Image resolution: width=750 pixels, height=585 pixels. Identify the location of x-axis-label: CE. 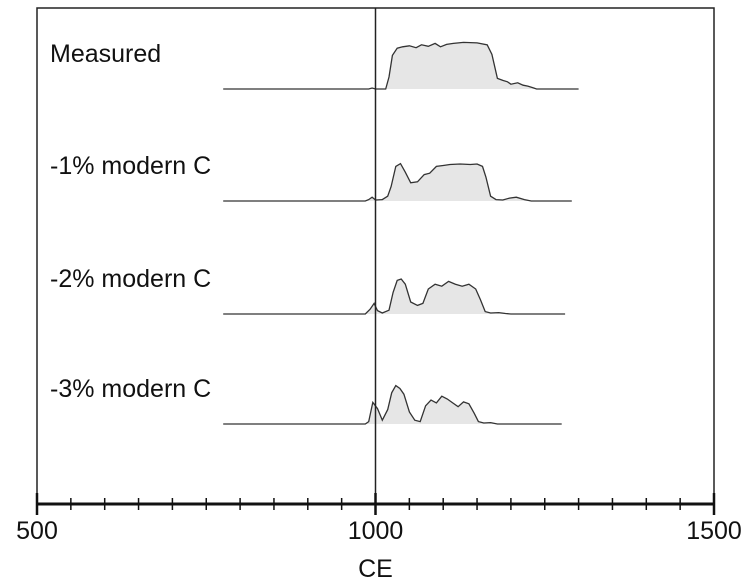
(375, 569).